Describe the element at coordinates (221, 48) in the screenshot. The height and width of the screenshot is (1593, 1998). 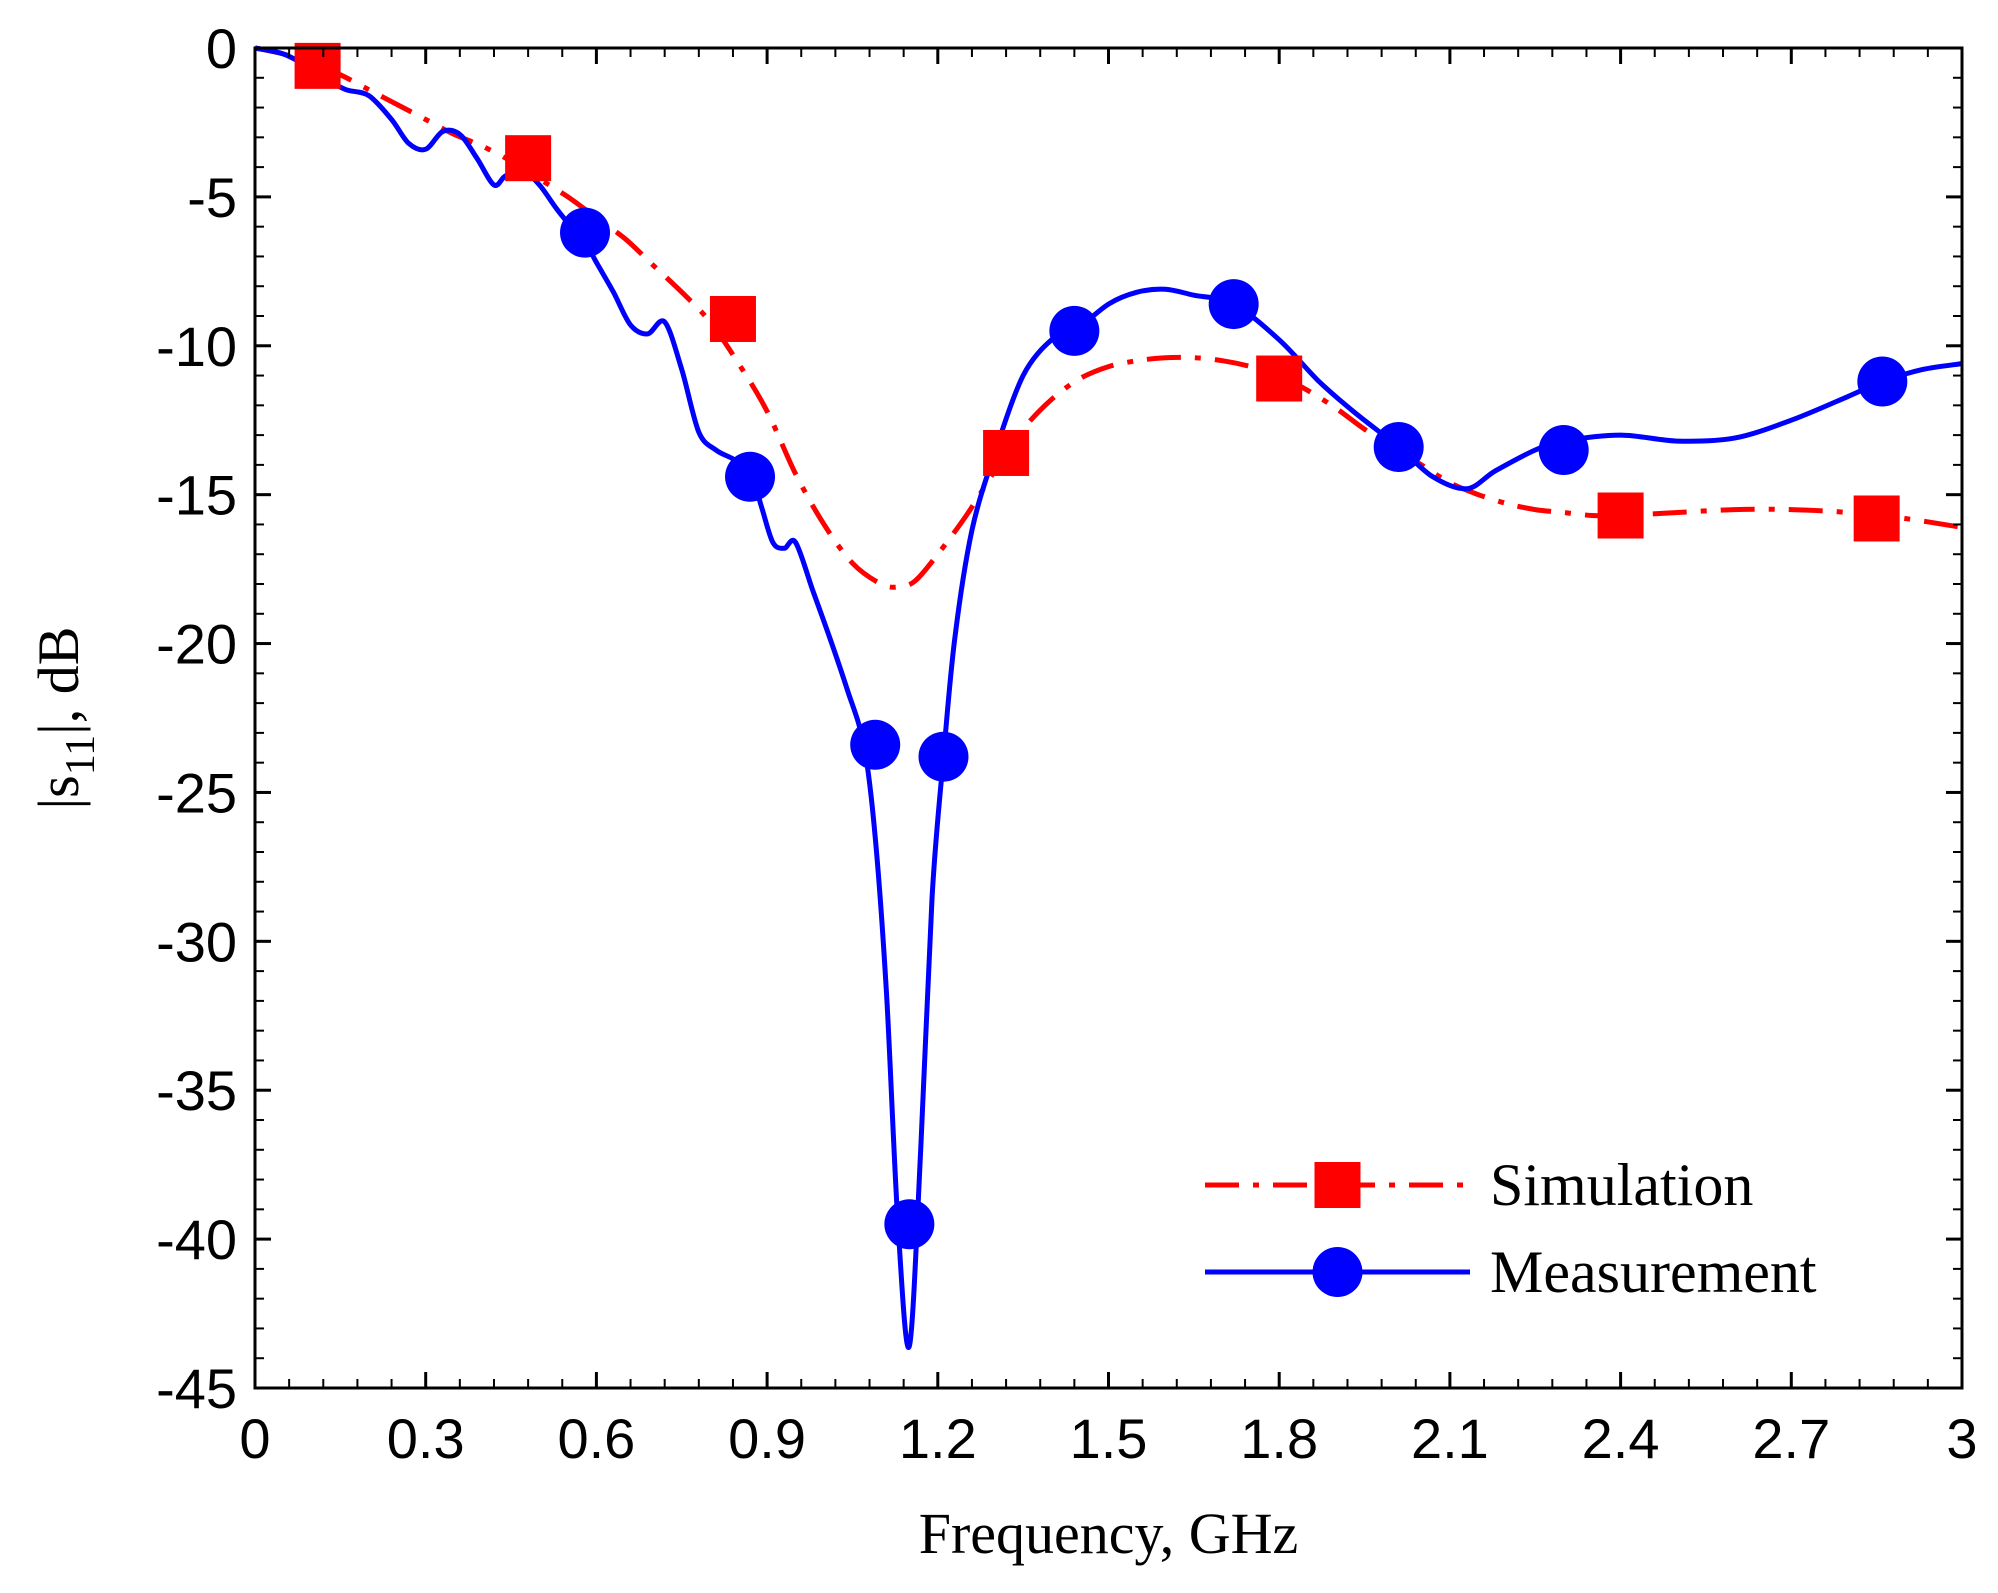
I see `y-tick-label: 0` at that location.